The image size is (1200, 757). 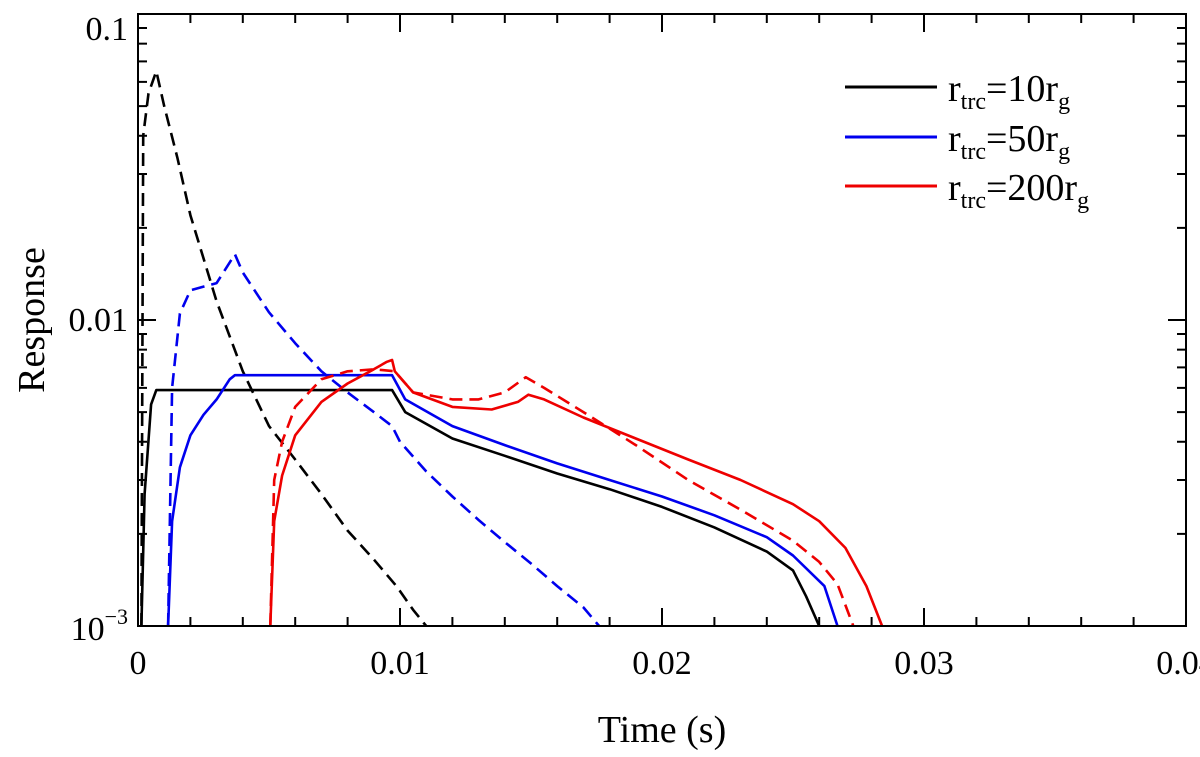 What do you see at coordinates (662, 730) in the screenshot?
I see `x-axis-title: Time (s)` at bounding box center [662, 730].